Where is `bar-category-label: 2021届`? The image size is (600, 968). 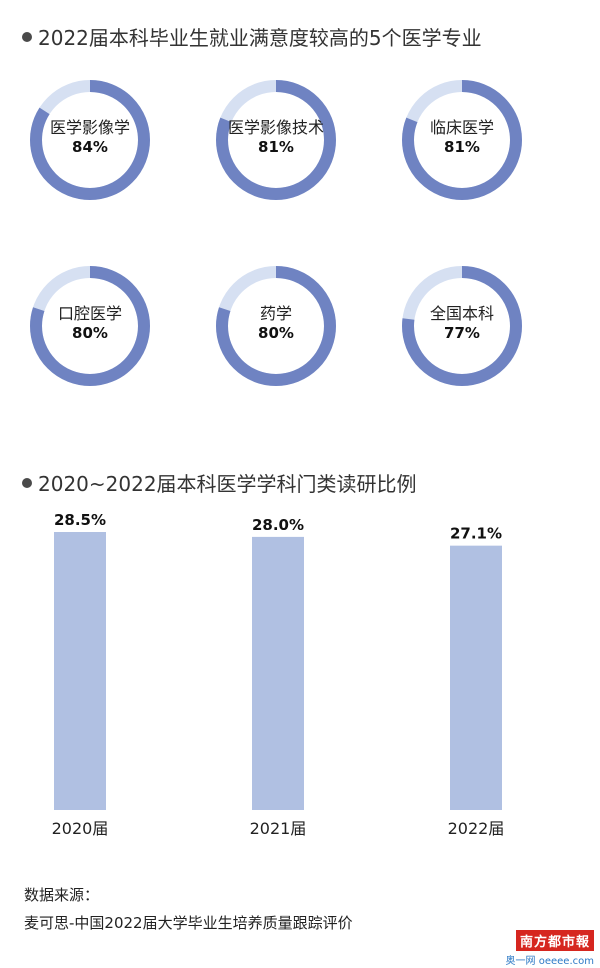
bar-category-label: 2021届 is located at coordinates (278, 828).